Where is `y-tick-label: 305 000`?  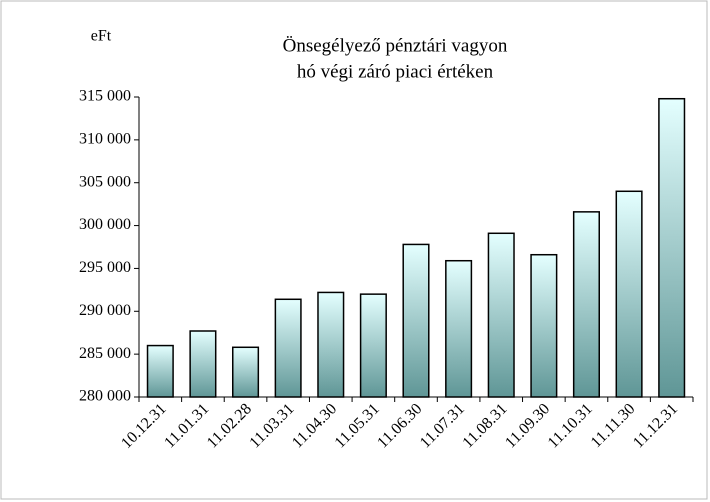
y-tick-label: 305 000 is located at coordinates (105, 181).